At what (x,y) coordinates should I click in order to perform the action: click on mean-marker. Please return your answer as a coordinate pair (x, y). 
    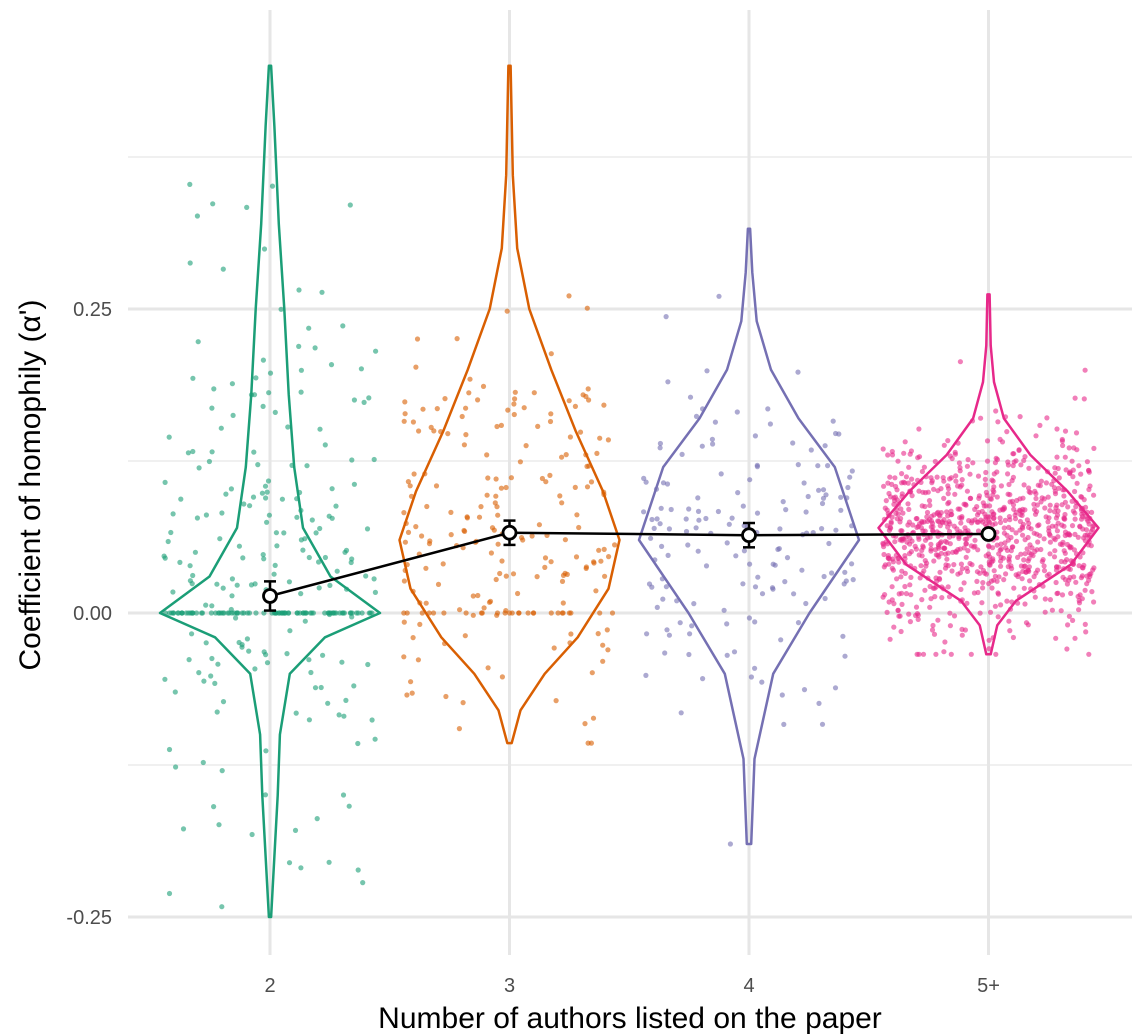
    Looking at the image, I should click on (749, 535).